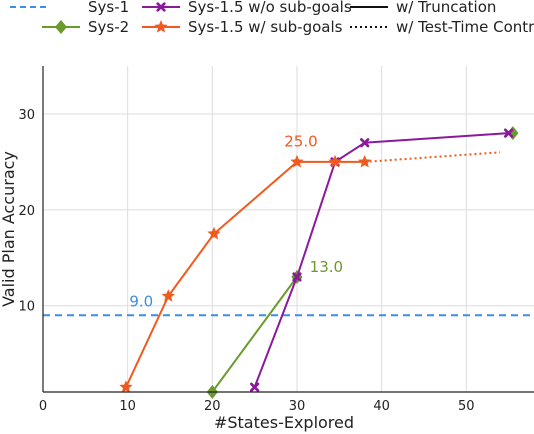  What do you see at coordinates (465, 27) in the screenshot?
I see `legend-label-ttc: w/ Test-Time Control` at bounding box center [465, 27].